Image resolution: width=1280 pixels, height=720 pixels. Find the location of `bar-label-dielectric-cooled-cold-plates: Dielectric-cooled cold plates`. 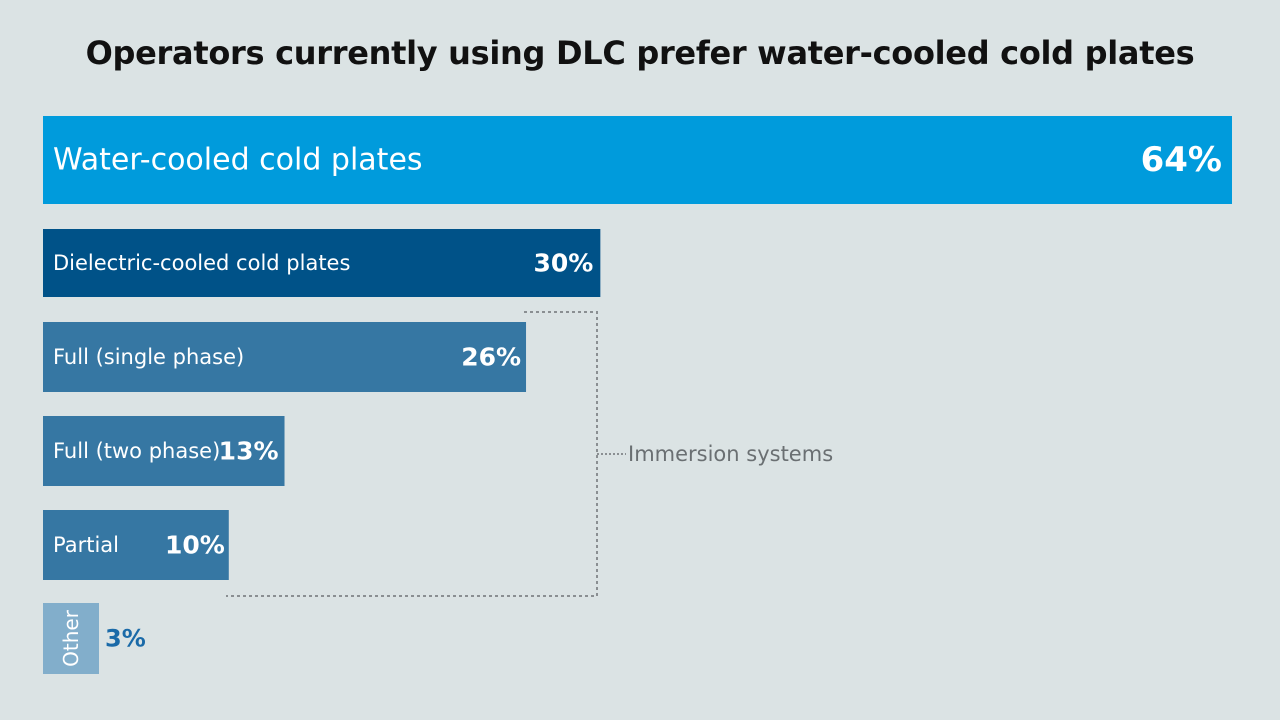

bar-label-dielectric-cooled-cold-plates: Dielectric-cooled cold plates is located at coordinates (201, 263).